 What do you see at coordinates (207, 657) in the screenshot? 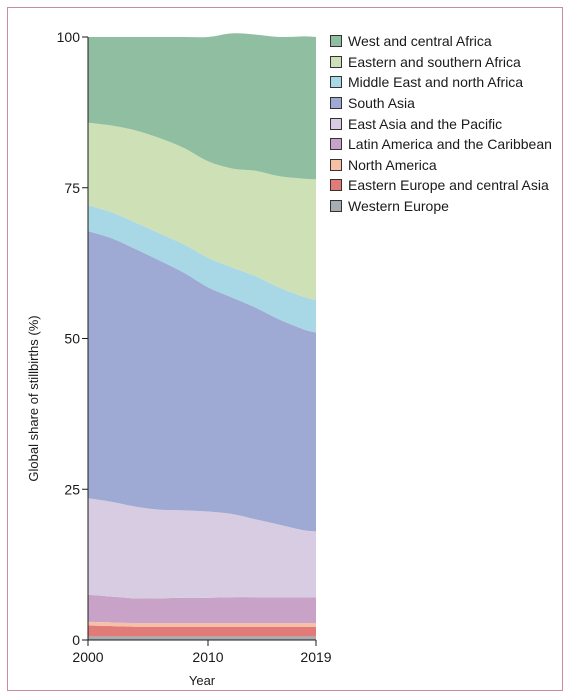
I see `x-tick-label: 2010` at bounding box center [207, 657].